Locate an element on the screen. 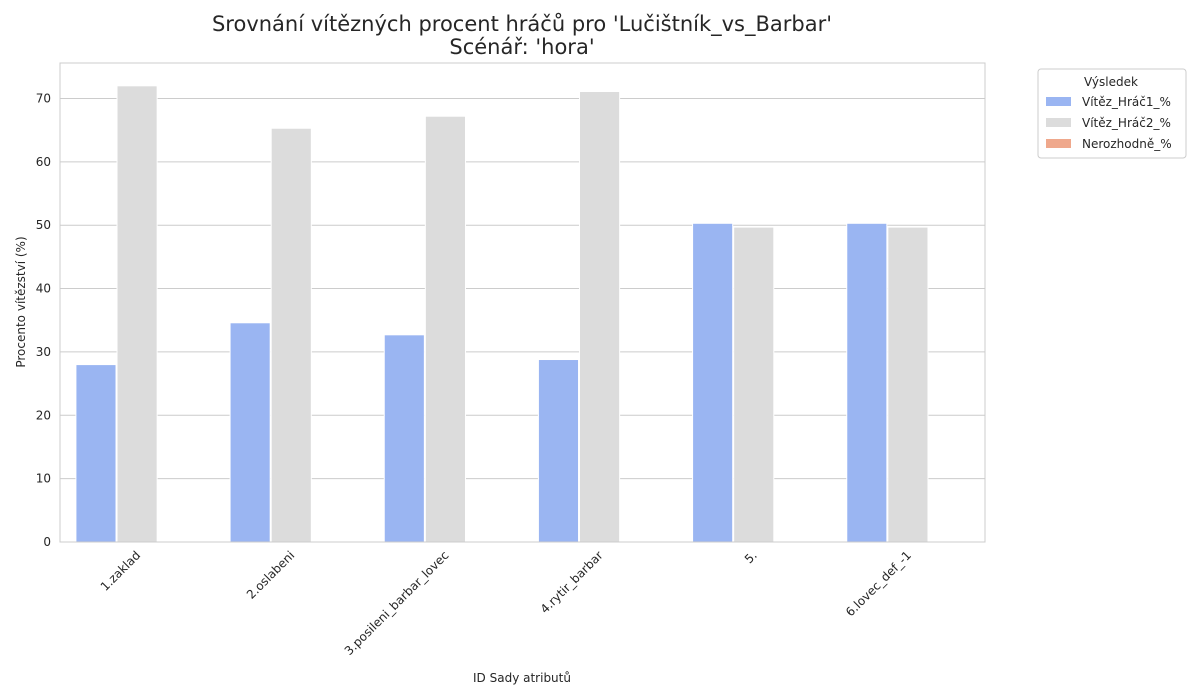 This screenshot has width=1200, height=700. y-axis-label: Procento vítězství (%) is located at coordinates (21, 301).